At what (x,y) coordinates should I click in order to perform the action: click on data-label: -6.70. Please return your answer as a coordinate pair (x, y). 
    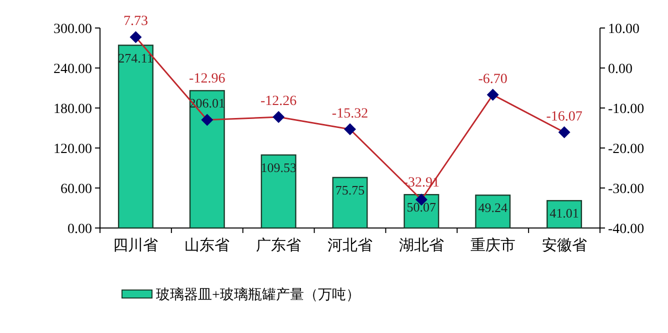
    Looking at the image, I should click on (493, 79).